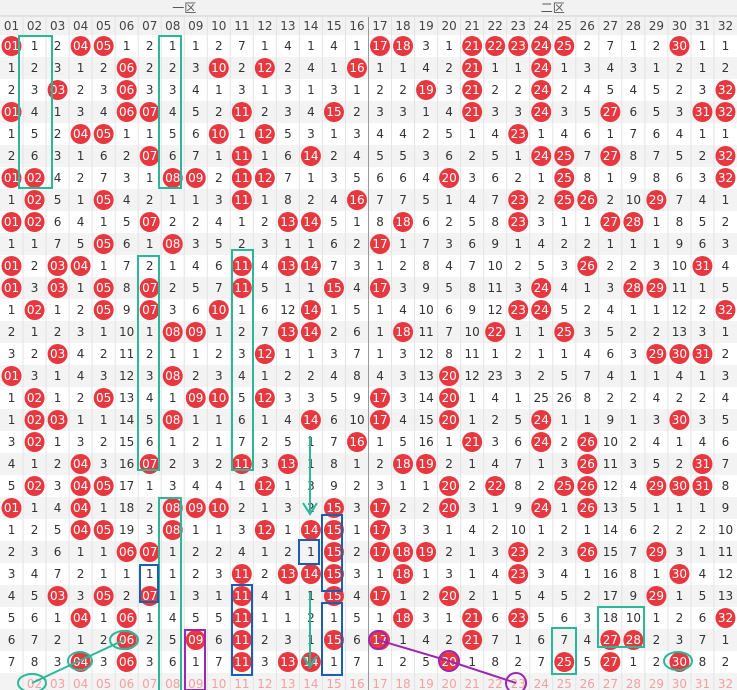 The image size is (737, 690). Describe the element at coordinates (172, 244) in the screenshot. I see `hit-number: 08` at that location.